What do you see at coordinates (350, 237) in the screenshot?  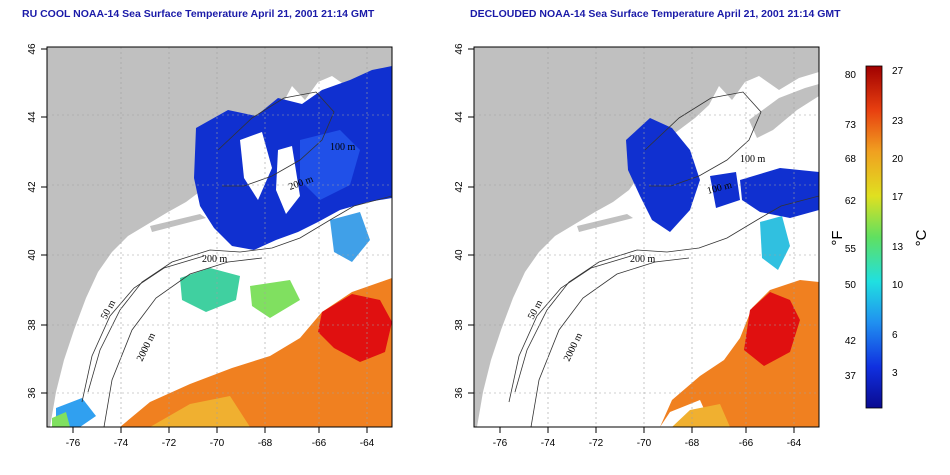 I see `left-cool-water-patch` at bounding box center [350, 237].